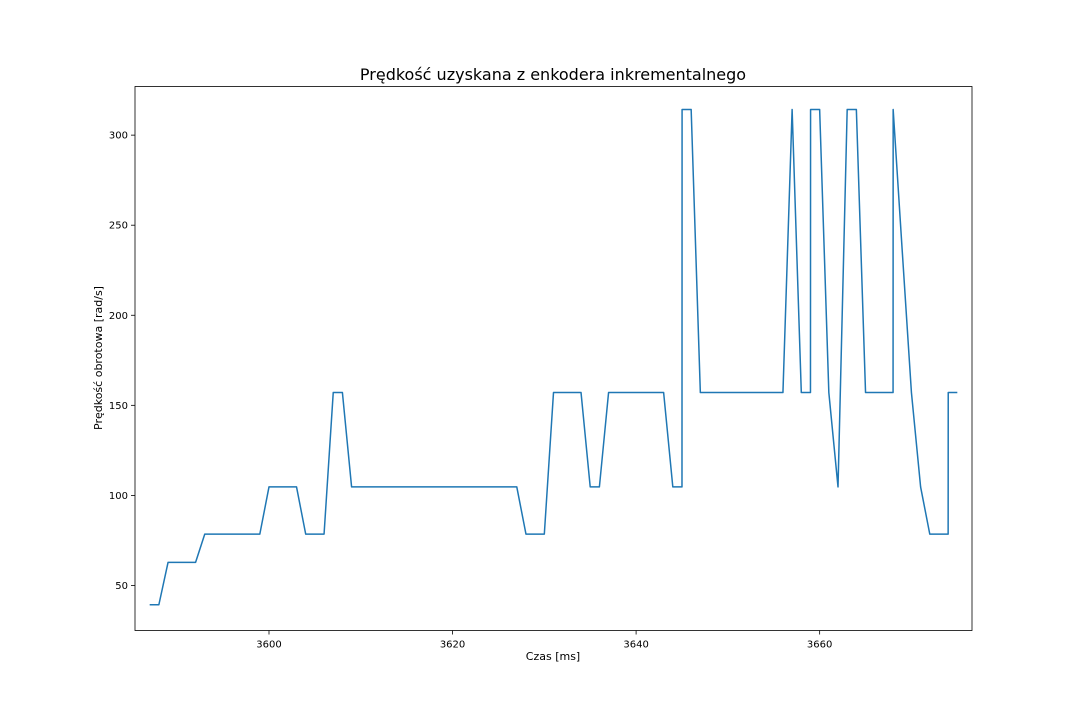  Describe the element at coordinates (98, 358) in the screenshot. I see `y-axis-label: Prędkość obrotowa [rad/s]` at that location.